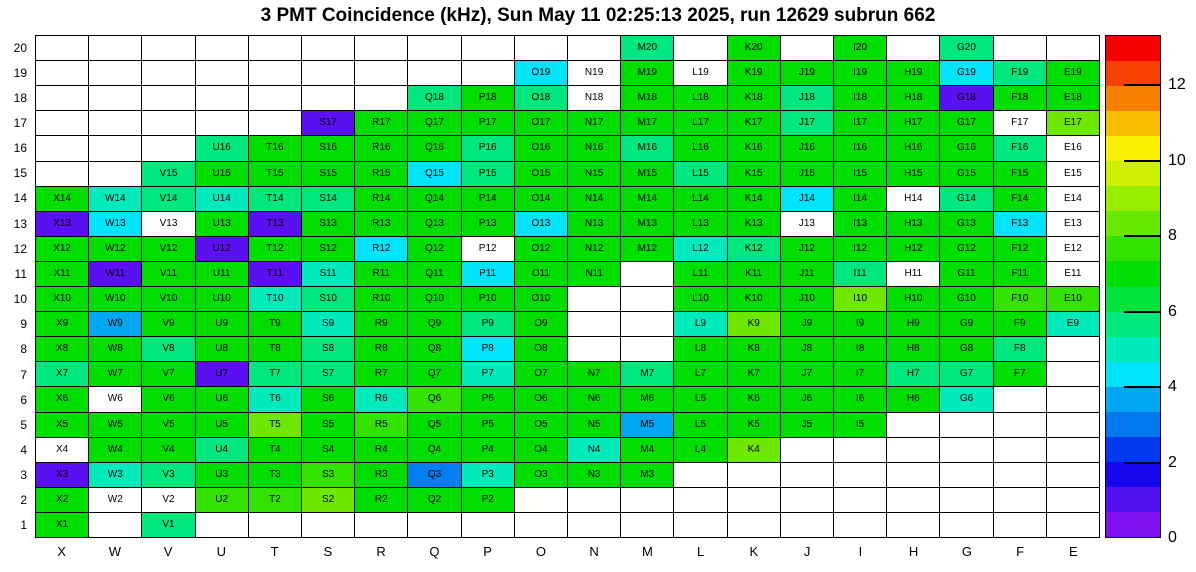  I want to click on cell-T8: T8, so click(275, 350).